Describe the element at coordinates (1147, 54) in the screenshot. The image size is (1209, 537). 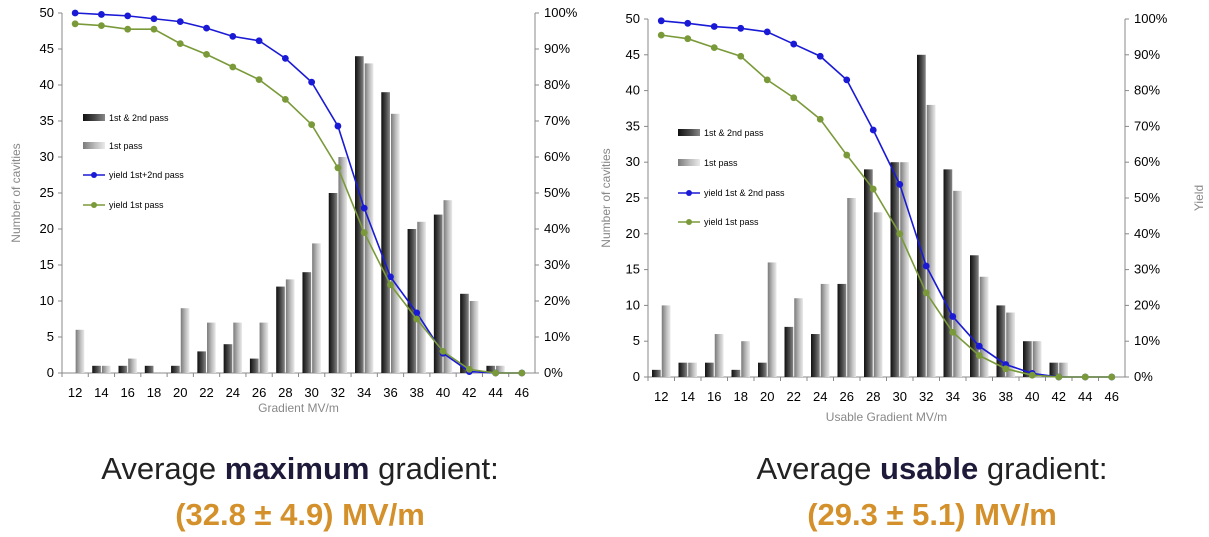
I see `y2-tick-label: 90%` at that location.